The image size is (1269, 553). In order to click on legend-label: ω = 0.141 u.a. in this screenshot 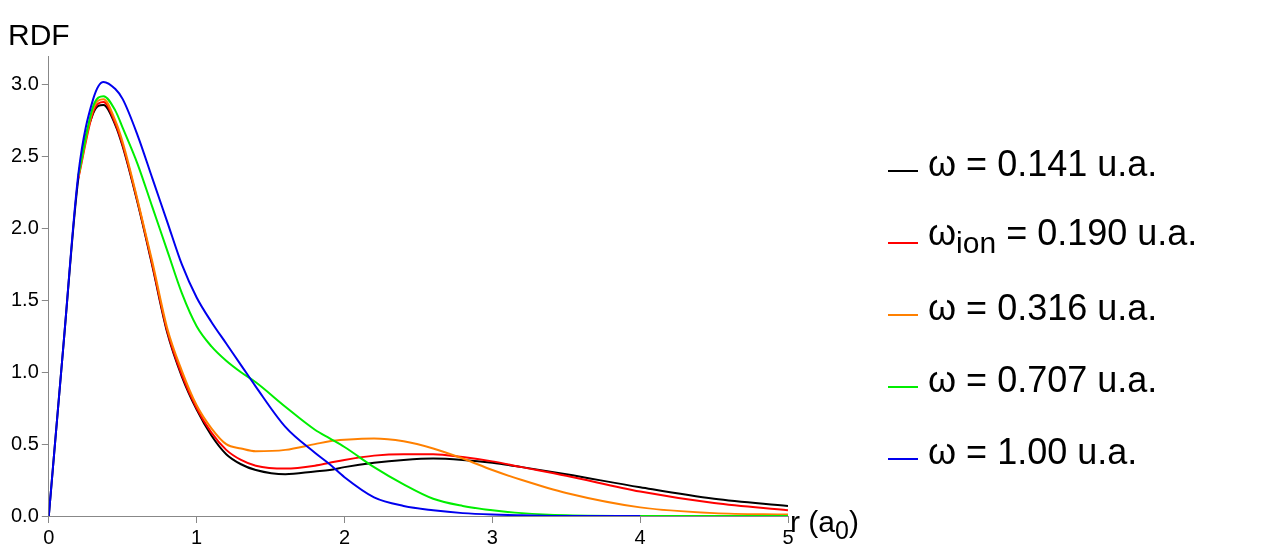, I will do `click(1043, 164)`.